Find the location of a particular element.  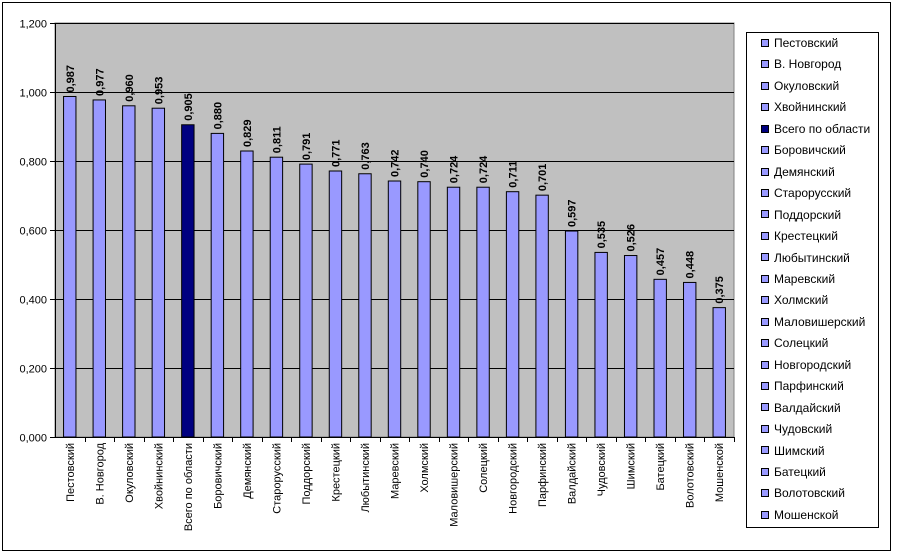

y-tick-label: 0,200 is located at coordinates (33, 370).